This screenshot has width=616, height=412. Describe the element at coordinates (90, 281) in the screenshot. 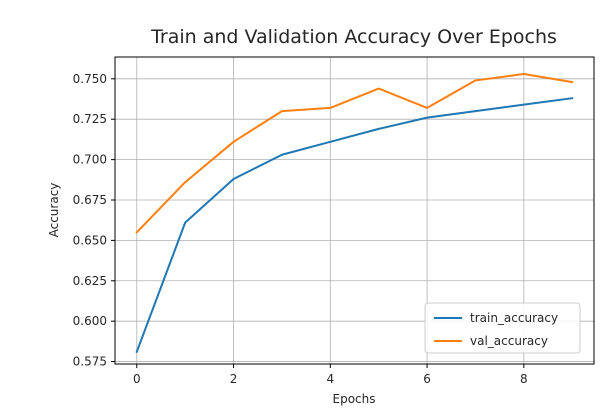

I see `y-tick-label: 0.625` at that location.